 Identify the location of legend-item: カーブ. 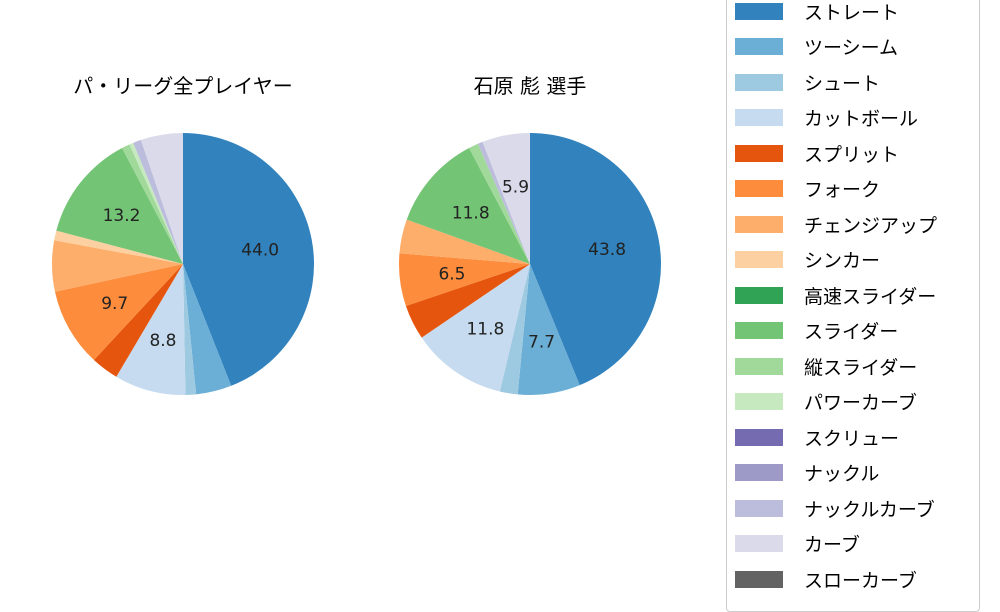
(797, 544).